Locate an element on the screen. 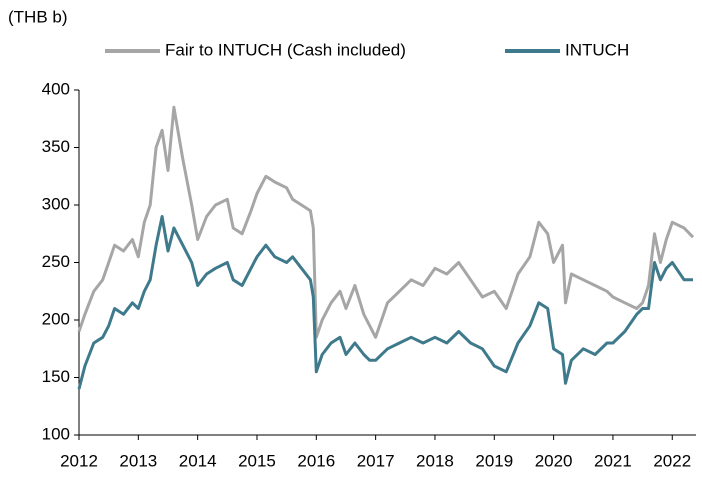  y-tick-label: 150 is located at coordinates (56, 376).